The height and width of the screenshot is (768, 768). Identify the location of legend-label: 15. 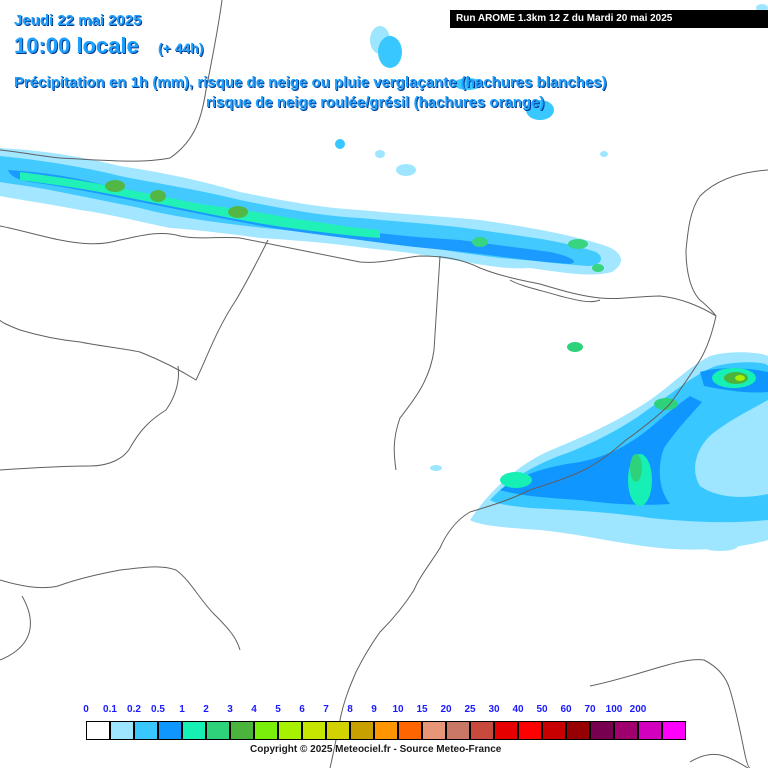
(422, 709).